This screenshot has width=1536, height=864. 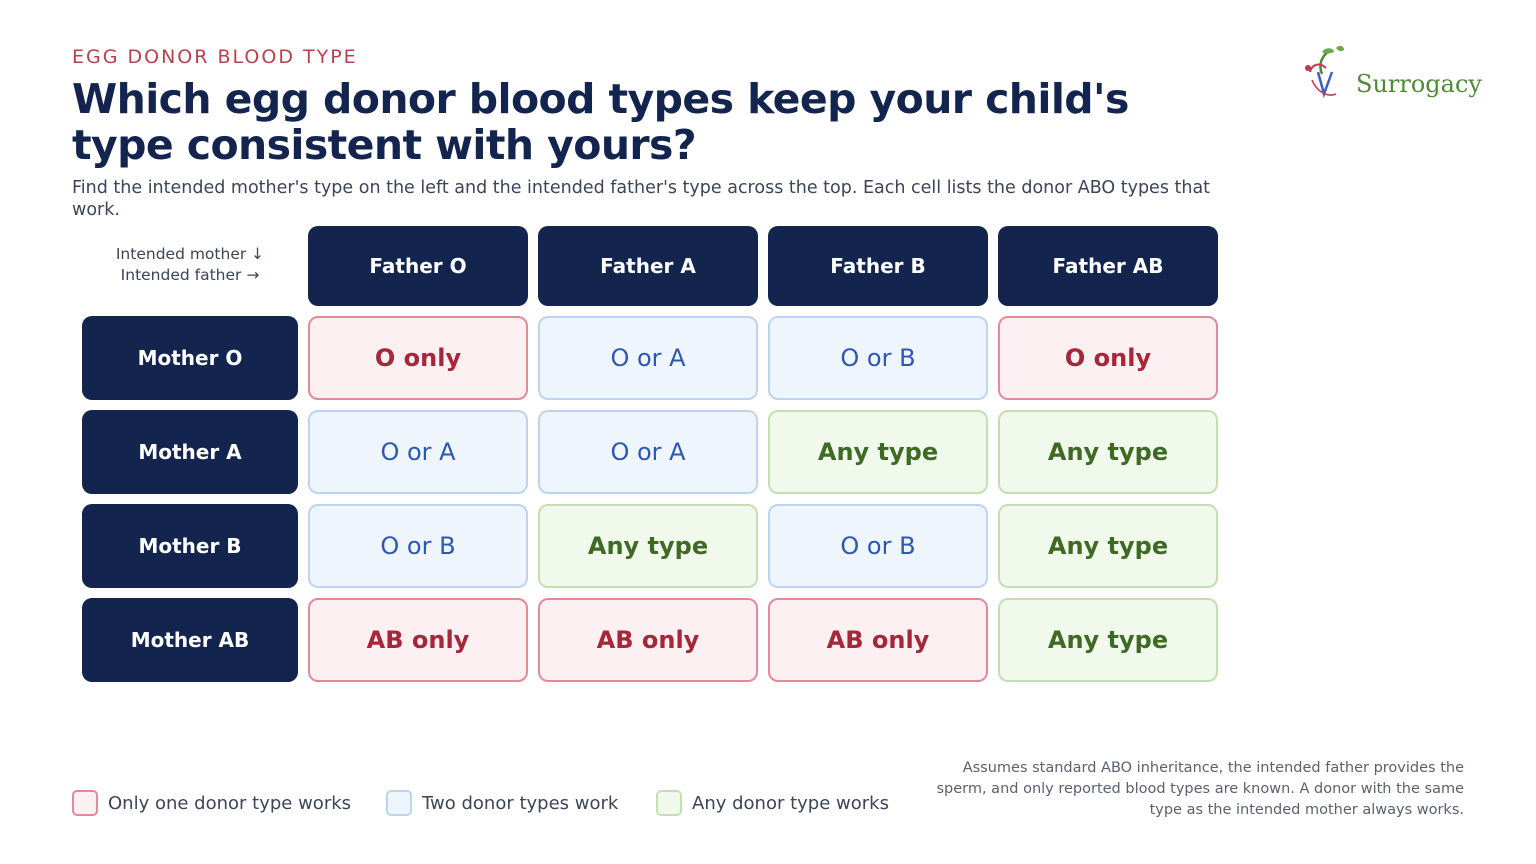 What do you see at coordinates (190, 546) in the screenshot?
I see `row-header-mother-b: Mother B` at bounding box center [190, 546].